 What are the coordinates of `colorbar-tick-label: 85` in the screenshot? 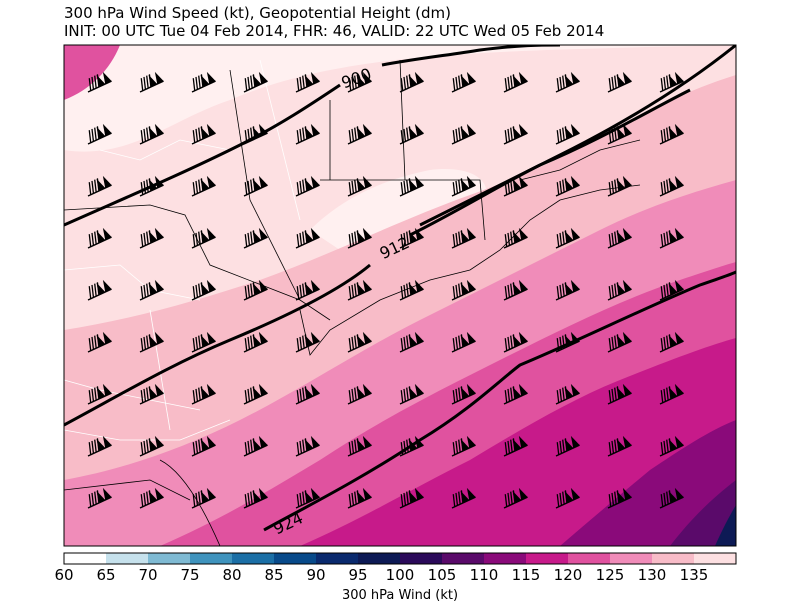 It's located at (274, 575).